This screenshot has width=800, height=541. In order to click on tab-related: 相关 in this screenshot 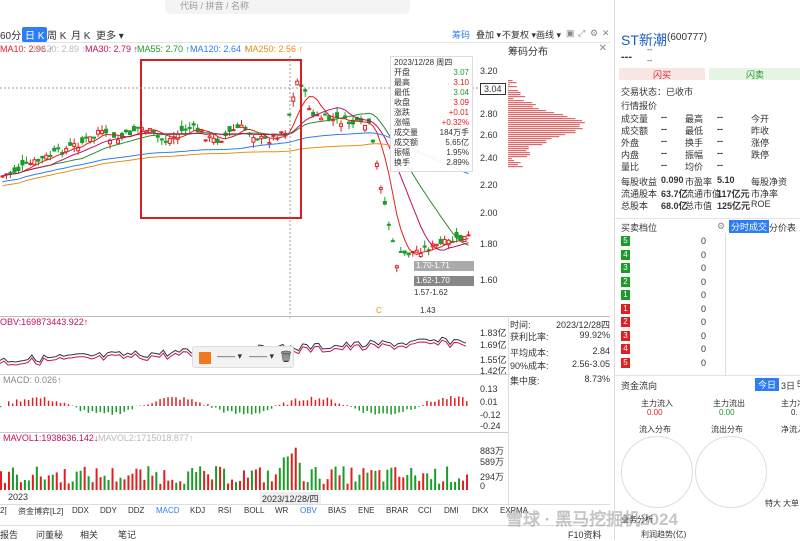, I will do `click(89, 534)`.